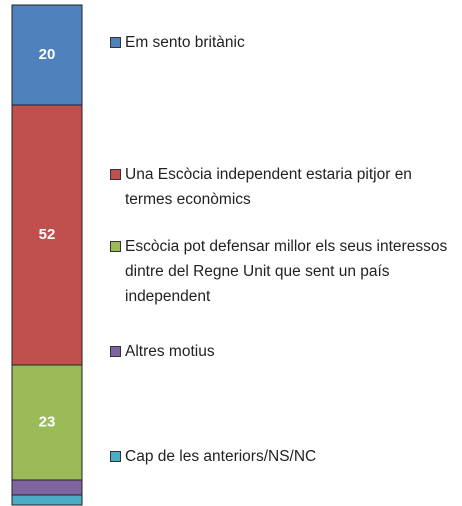 The image size is (462, 506). Describe the element at coordinates (282, 351) in the screenshot. I see `legend-entry: Altres motius` at that location.